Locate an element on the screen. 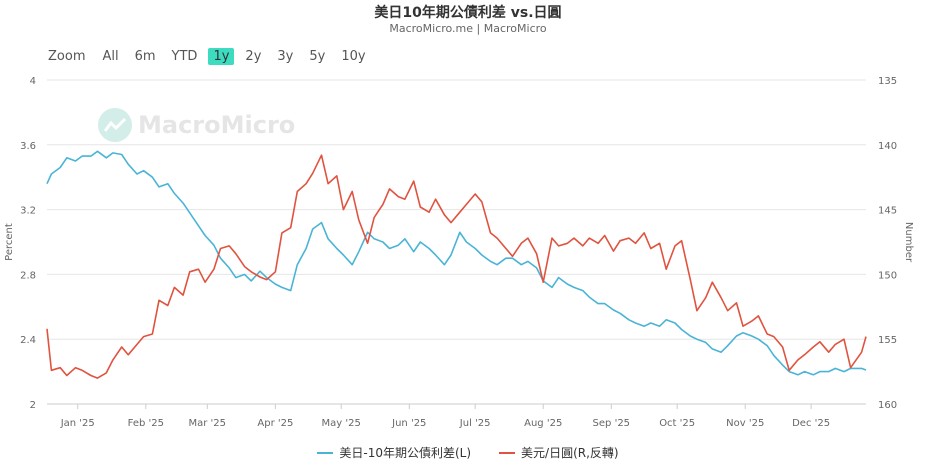 Image resolution: width=936 pixels, height=471 pixels. legend-swatch-spread is located at coordinates (325, 452).